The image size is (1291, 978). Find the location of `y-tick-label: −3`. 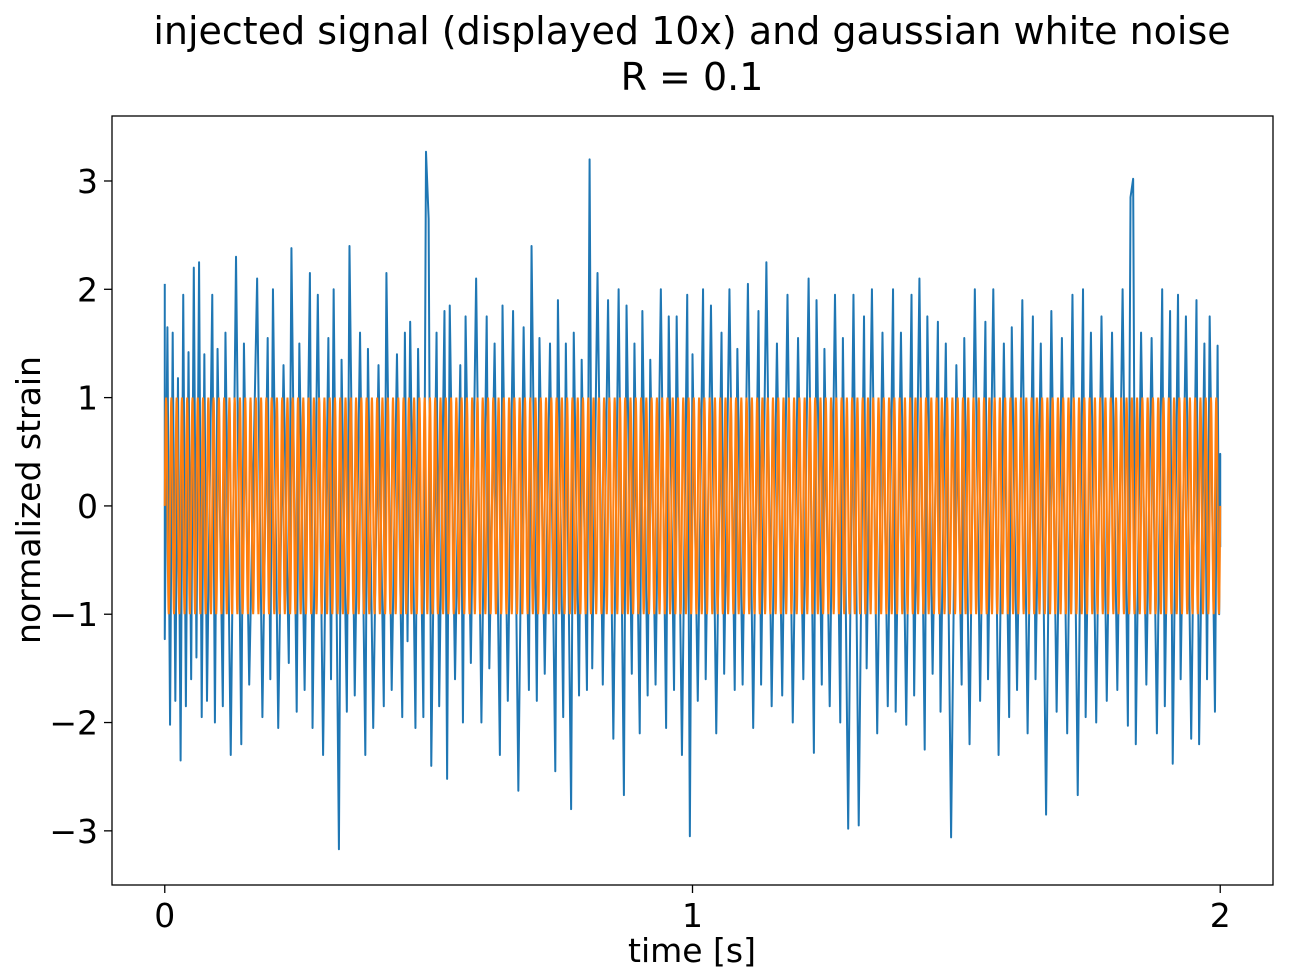

y-tick-label: −3 is located at coordinates (73, 831).